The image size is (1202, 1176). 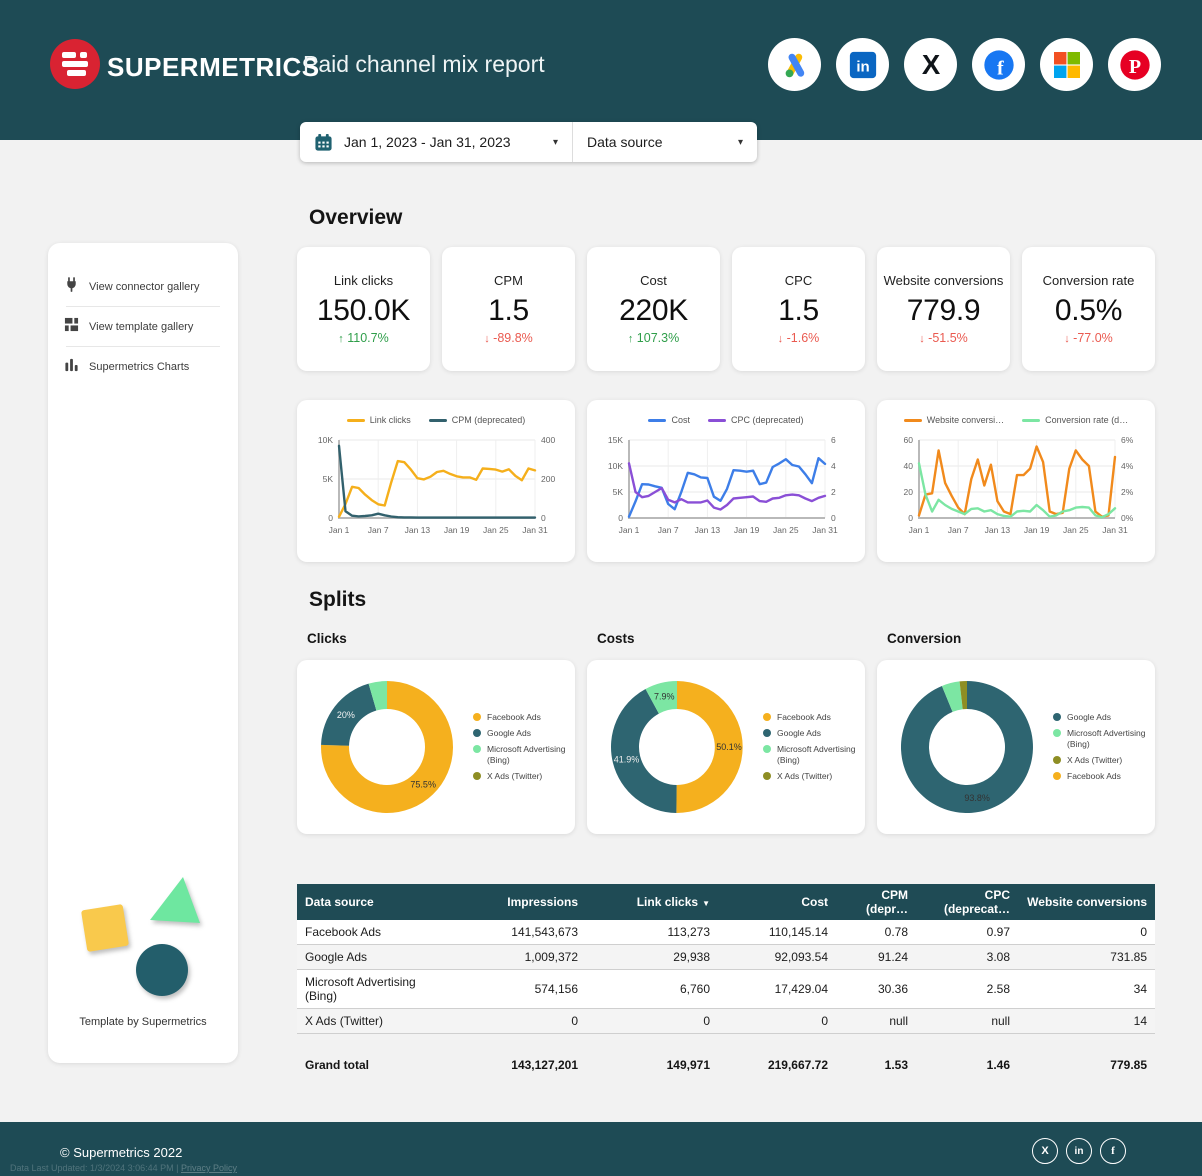 I want to click on facebook-outline-icon: f, so click(x=1113, y=1151).